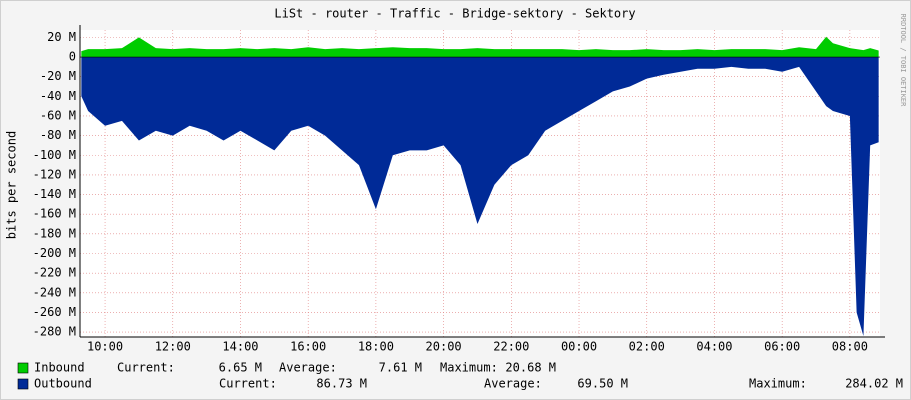 This screenshot has height=400, width=911. Describe the element at coordinates (54, 253) in the screenshot. I see `y-tick-label: -200 M` at that location.